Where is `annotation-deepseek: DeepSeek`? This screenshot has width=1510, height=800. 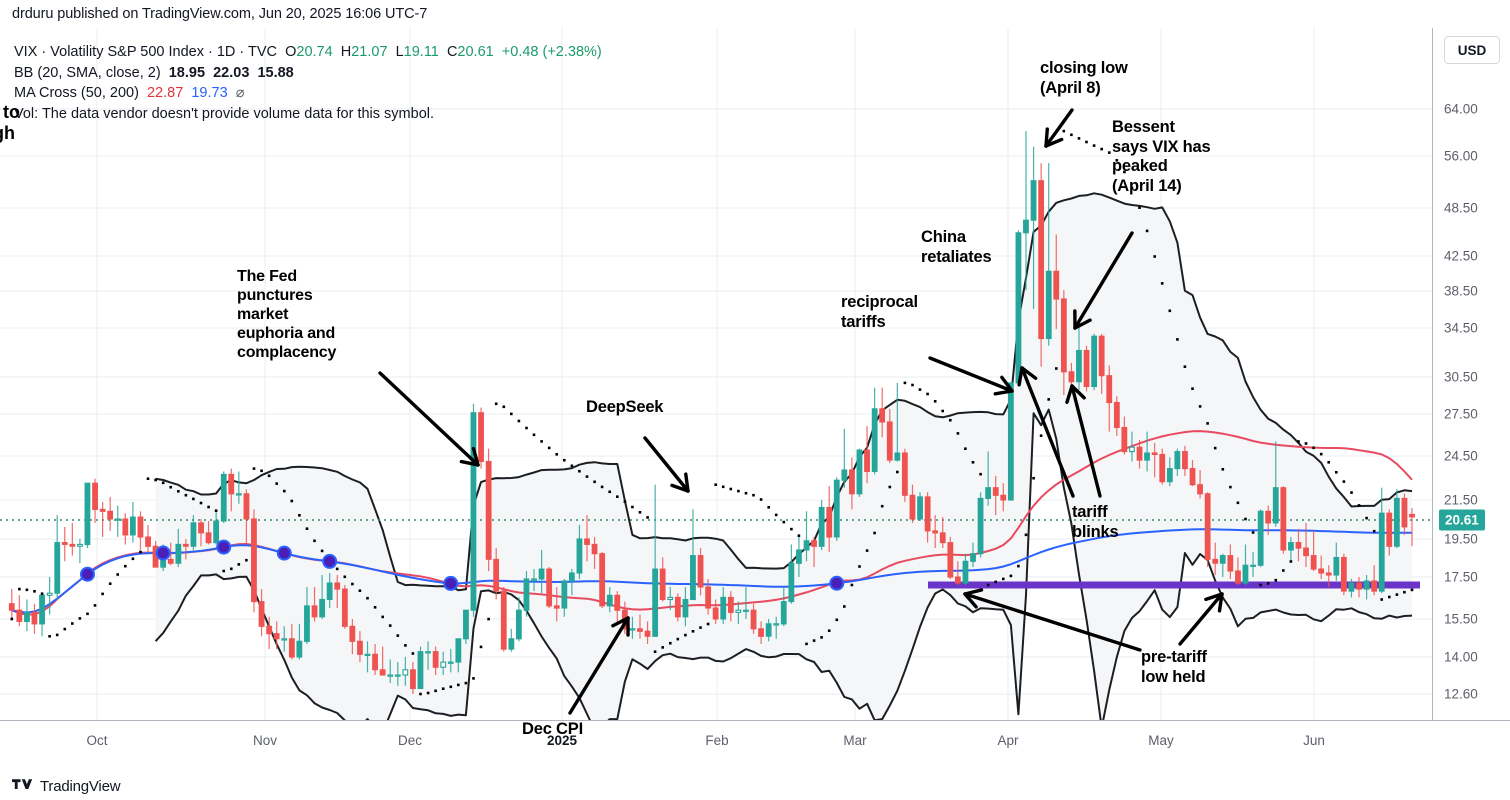
annotation-deepseek: DeepSeek is located at coordinates (625, 407).